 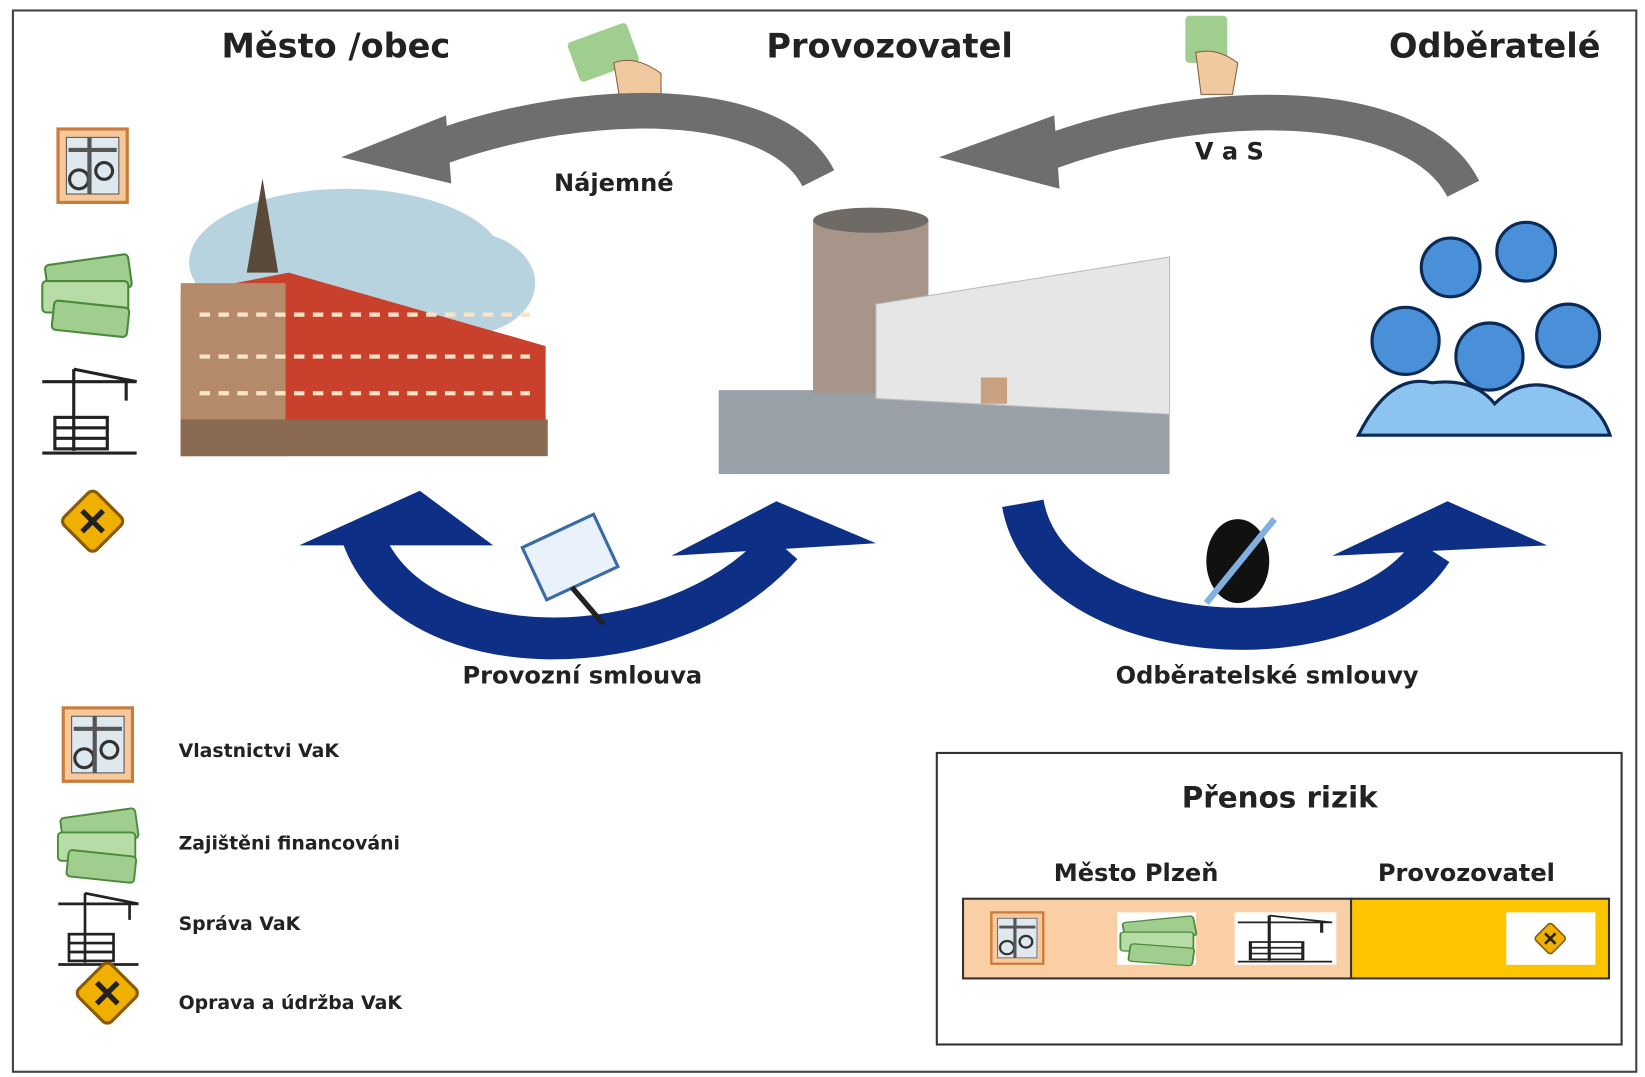 I want to click on plant, so click(x=944, y=341).